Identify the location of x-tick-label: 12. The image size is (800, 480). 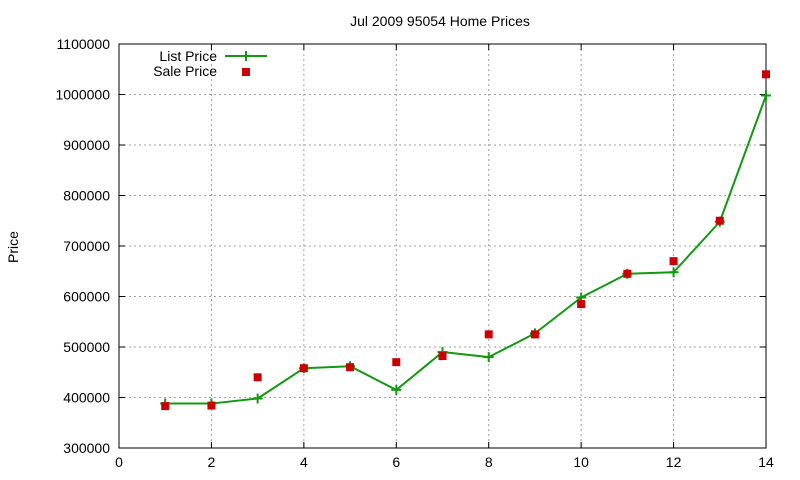
(674, 462).